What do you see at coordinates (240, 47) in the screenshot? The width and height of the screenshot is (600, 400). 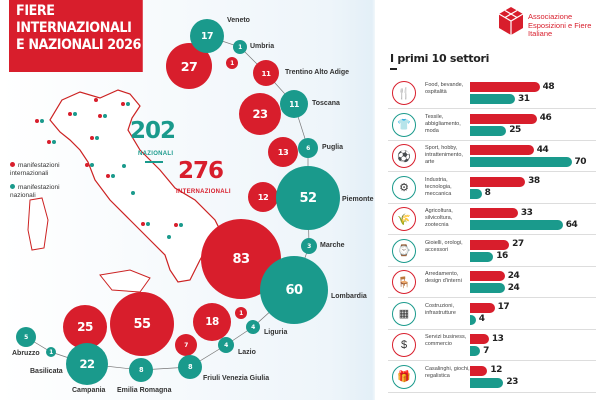 I see `bubble-nazionali-umbria: 1` at bounding box center [240, 47].